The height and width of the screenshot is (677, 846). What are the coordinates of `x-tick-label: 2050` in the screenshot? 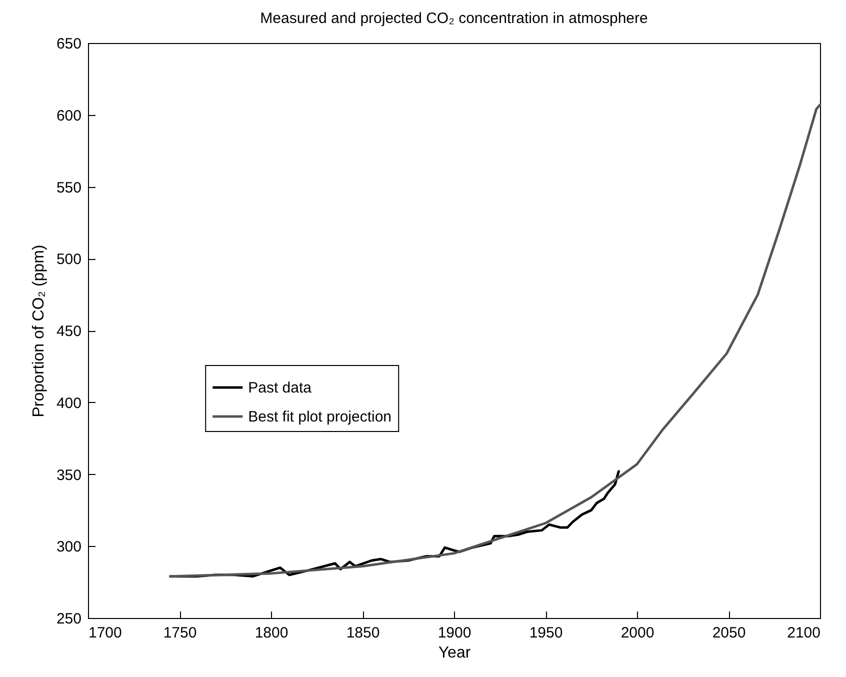 It's located at (729, 633).